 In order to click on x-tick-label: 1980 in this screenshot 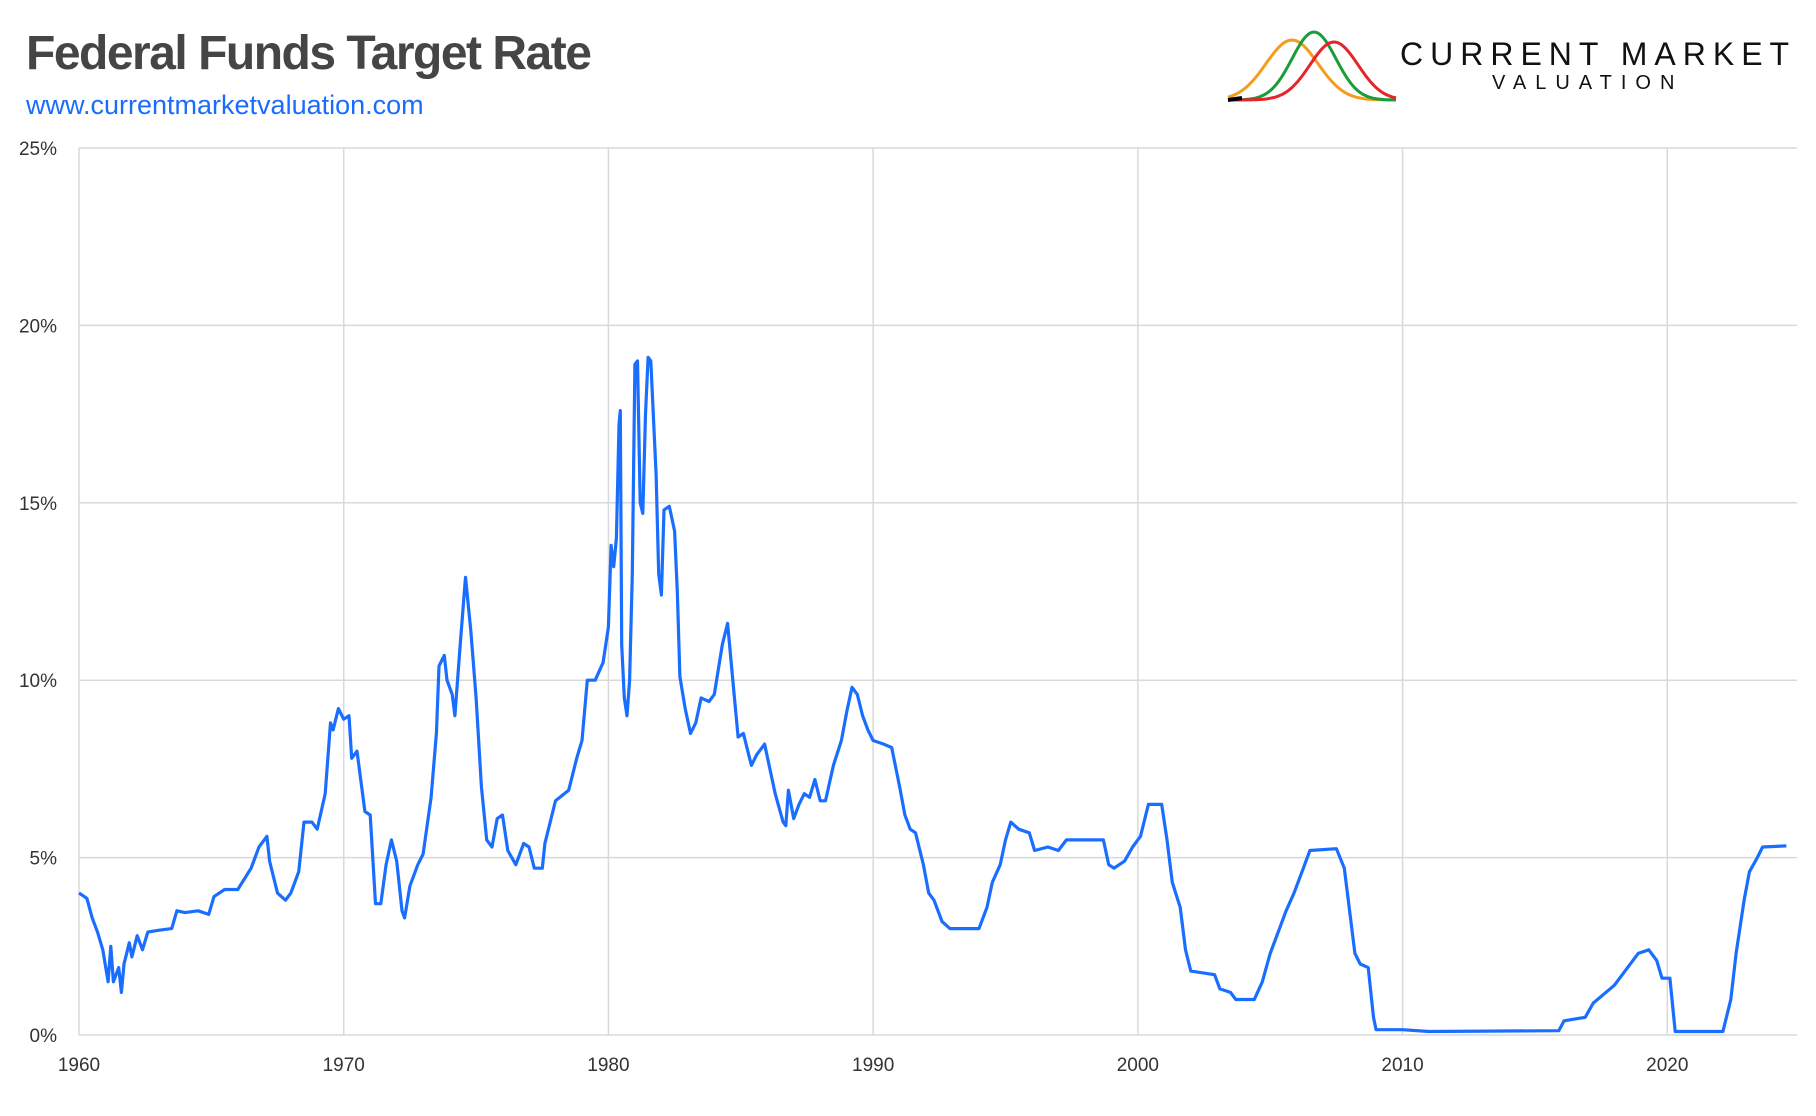, I will do `click(608, 1065)`.